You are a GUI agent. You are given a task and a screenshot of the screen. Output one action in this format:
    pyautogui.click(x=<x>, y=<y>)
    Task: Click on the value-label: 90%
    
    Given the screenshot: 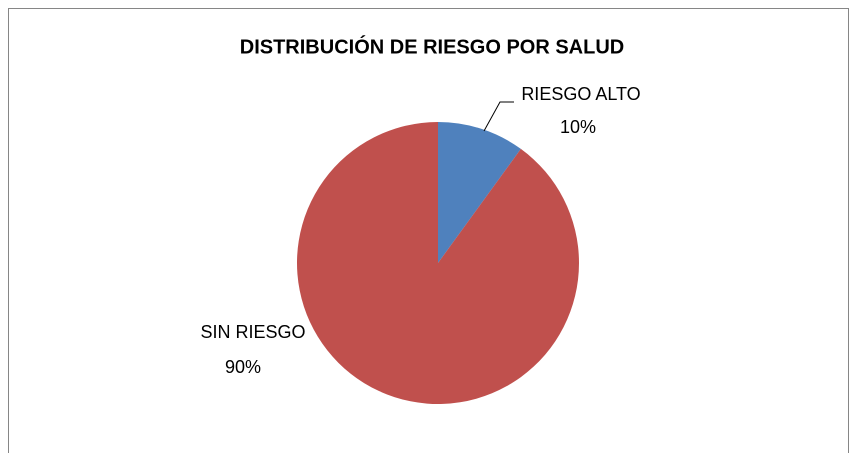 What is the action you would take?
    pyautogui.click(x=243, y=367)
    